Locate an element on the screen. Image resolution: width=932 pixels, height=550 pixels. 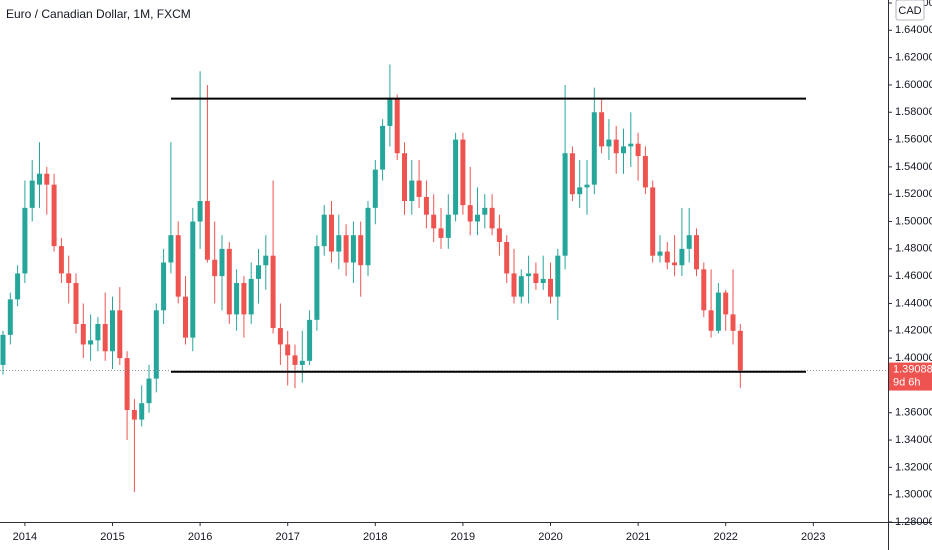
x-tick-label: 2014 is located at coordinates (25, 537).